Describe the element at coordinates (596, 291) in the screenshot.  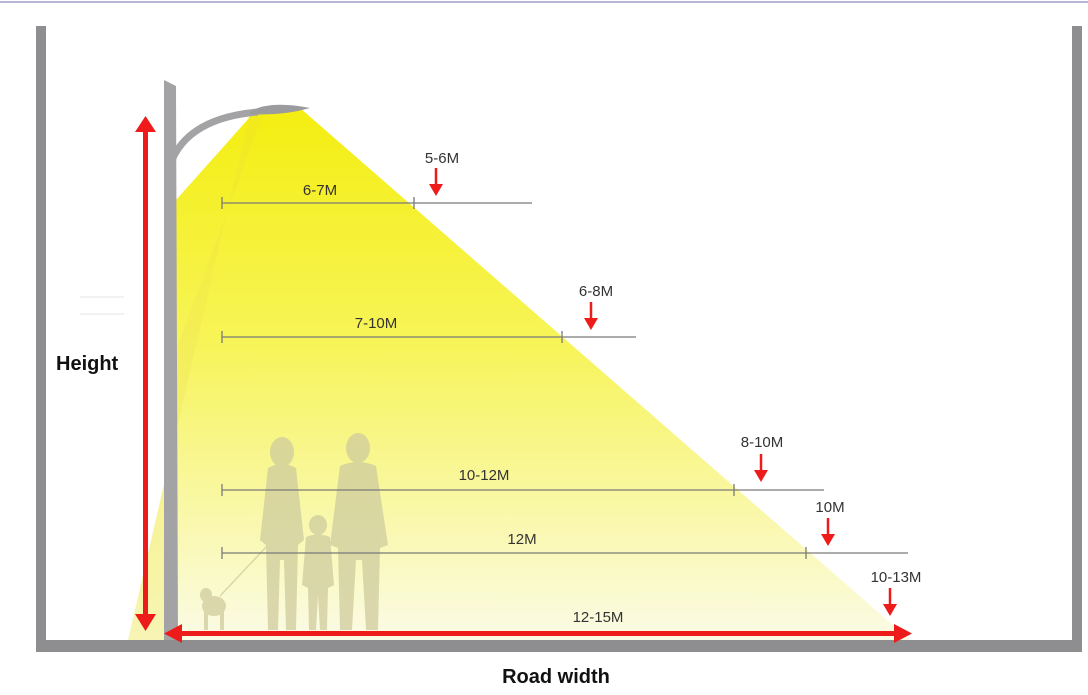
I see `recommended-label: 6-8M` at that location.